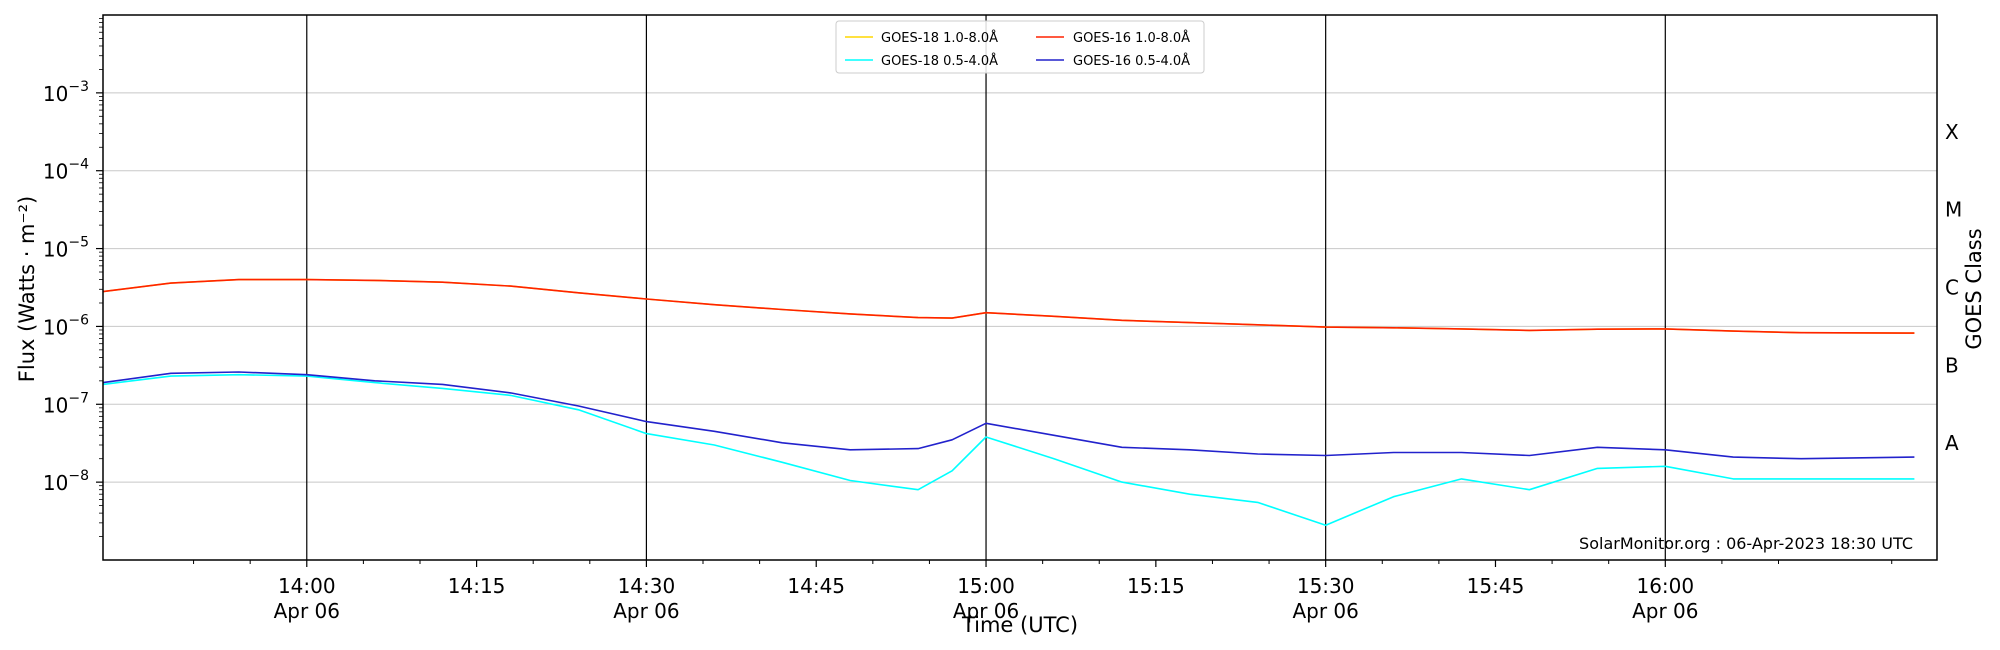 The height and width of the screenshot is (650, 2000). Describe the element at coordinates (1326, 586) in the screenshot. I see `x-tick-label: 15:30` at that location.